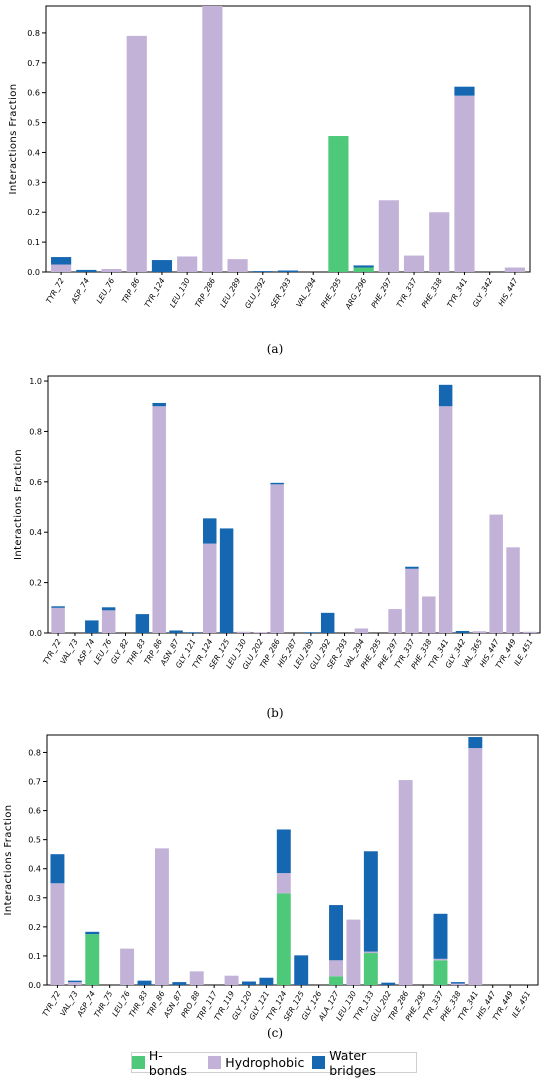 This screenshot has width=550, height=1081. Describe the element at coordinates (80, 291) in the screenshot. I see `x-tick-label: ASP_74` at that location.